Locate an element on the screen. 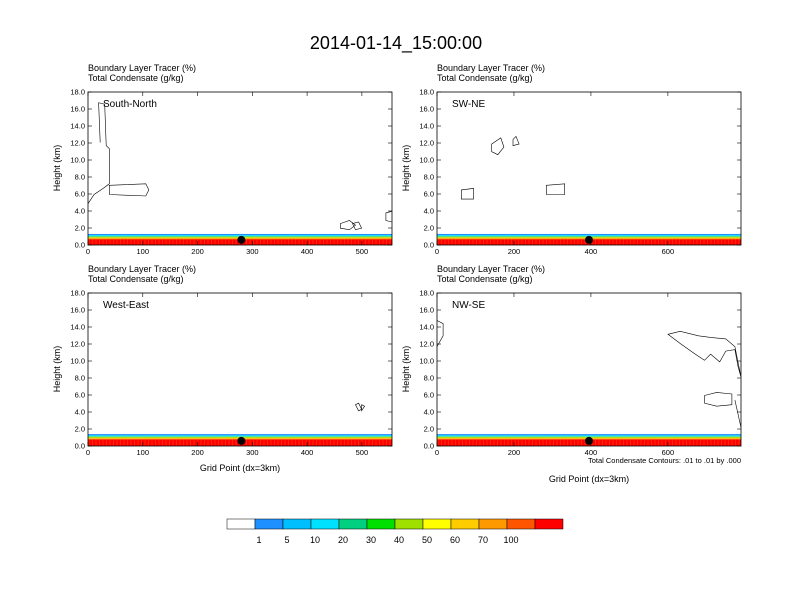 This screenshot has height=612, width=792. colorbar-label: 10 is located at coordinates (315, 540).